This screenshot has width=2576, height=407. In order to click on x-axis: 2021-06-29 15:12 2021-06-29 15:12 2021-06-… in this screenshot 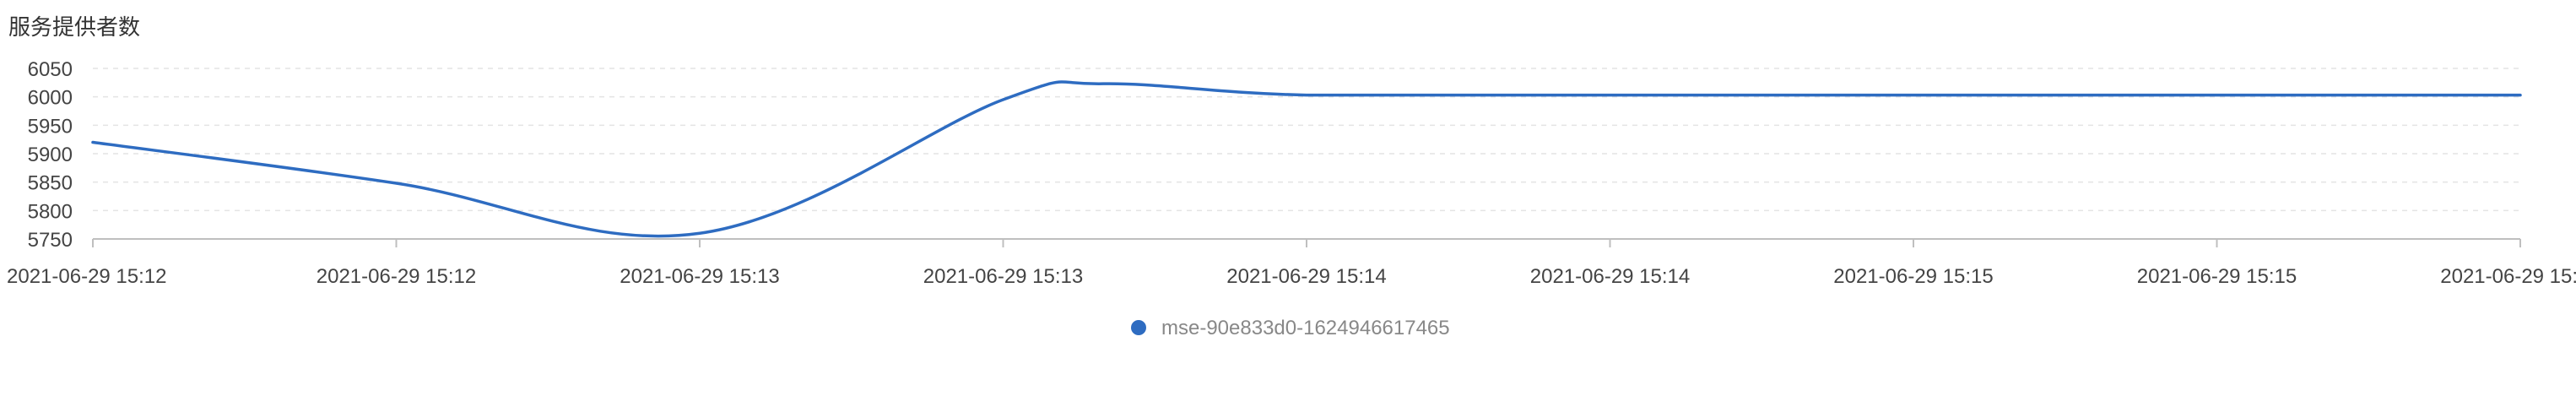, I will do `click(1291, 263)`.